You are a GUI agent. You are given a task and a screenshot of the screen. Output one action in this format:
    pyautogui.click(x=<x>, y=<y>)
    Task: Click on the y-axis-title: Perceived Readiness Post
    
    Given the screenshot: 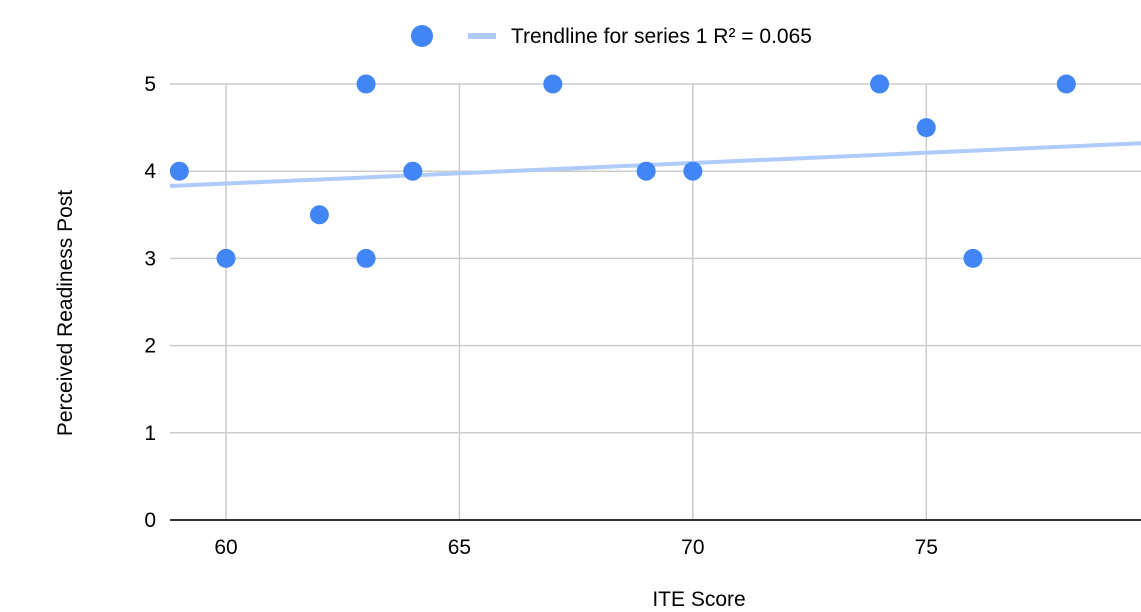 What is the action you would take?
    pyautogui.click(x=65, y=313)
    